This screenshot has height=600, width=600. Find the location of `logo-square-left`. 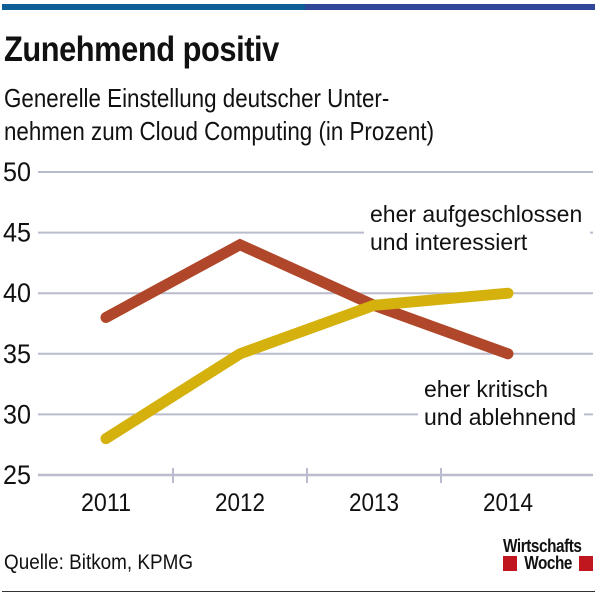

logo-square-left is located at coordinates (510, 563).